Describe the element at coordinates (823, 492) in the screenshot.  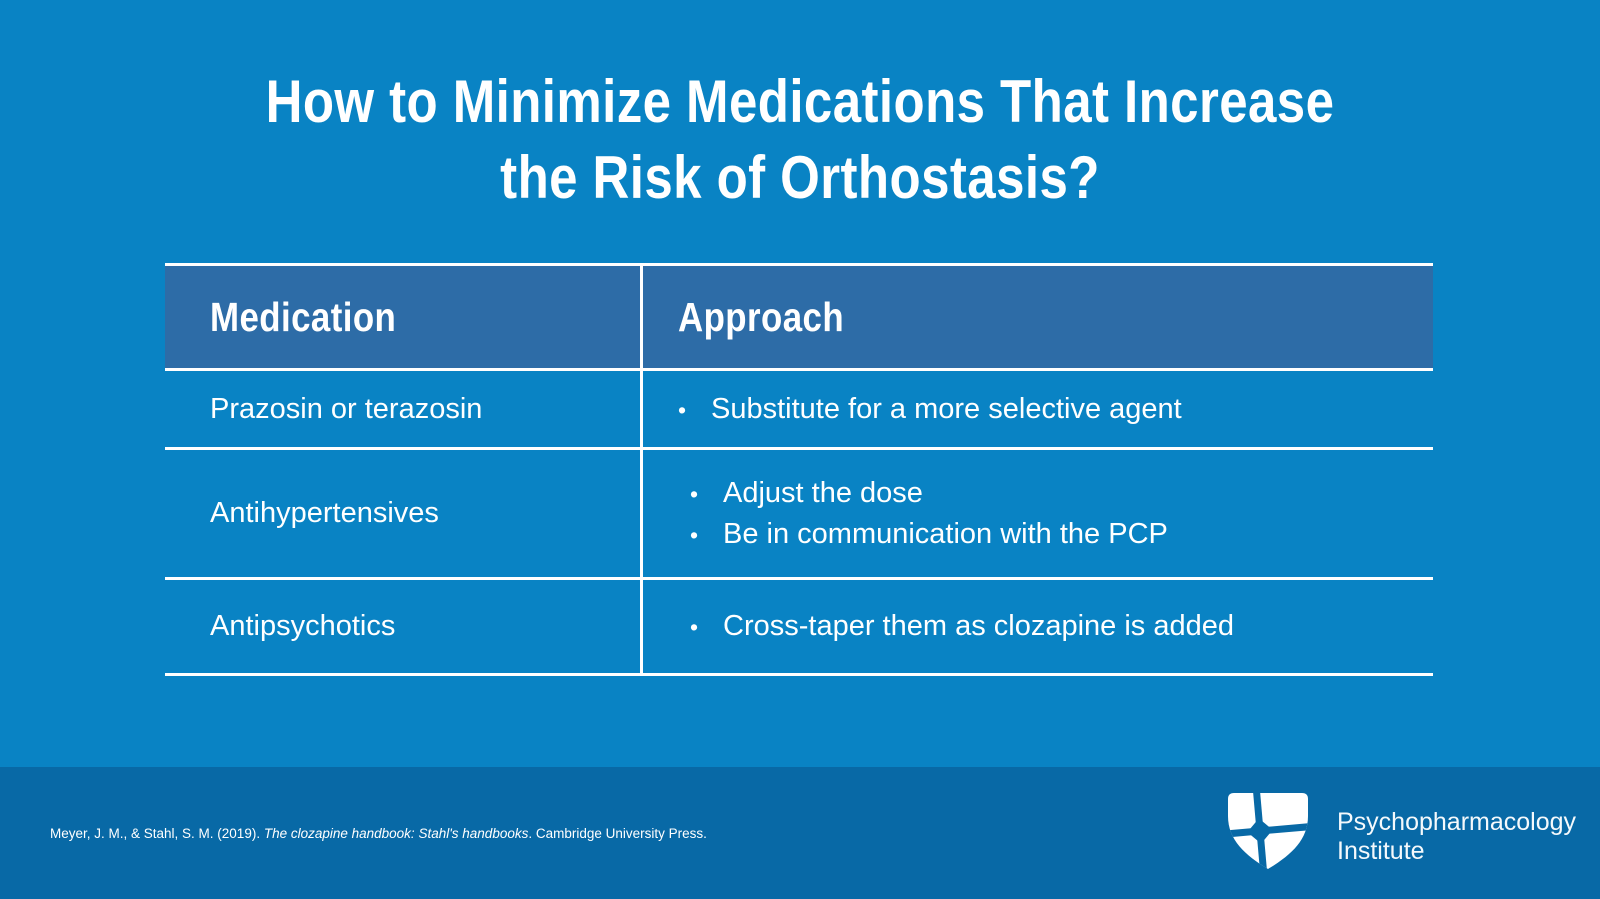
I see `approach-text: Adjust the dose` at that location.